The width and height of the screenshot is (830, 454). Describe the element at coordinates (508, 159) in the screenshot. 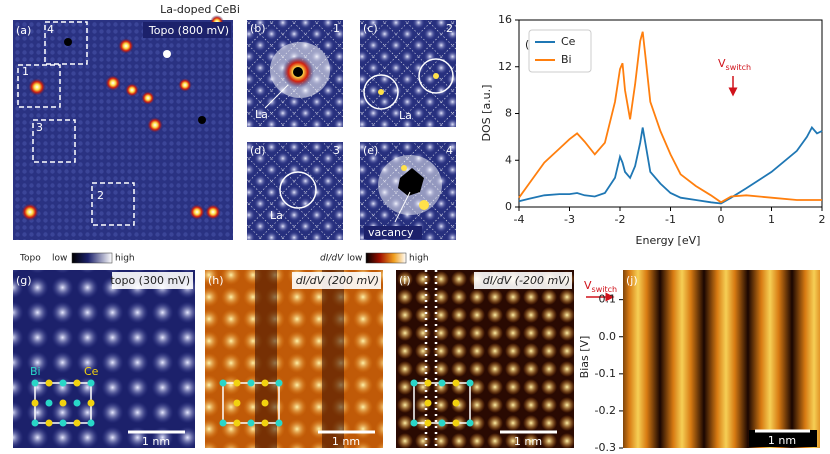

I see `y-tick-label: 4` at that location.